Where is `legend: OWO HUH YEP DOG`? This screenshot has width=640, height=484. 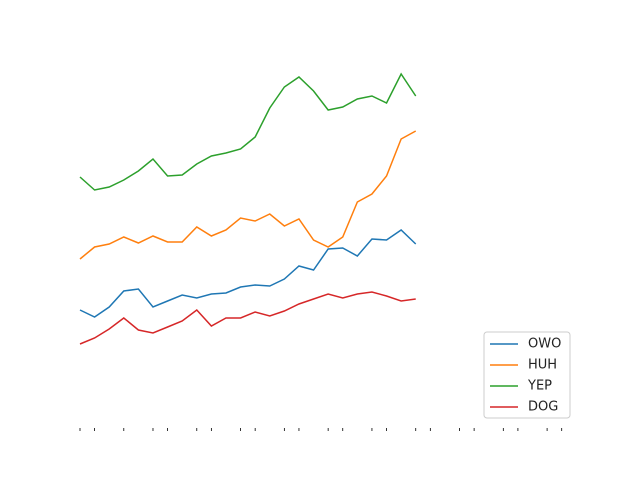 legend: OWO HUH YEP DOG is located at coordinates (527, 375).